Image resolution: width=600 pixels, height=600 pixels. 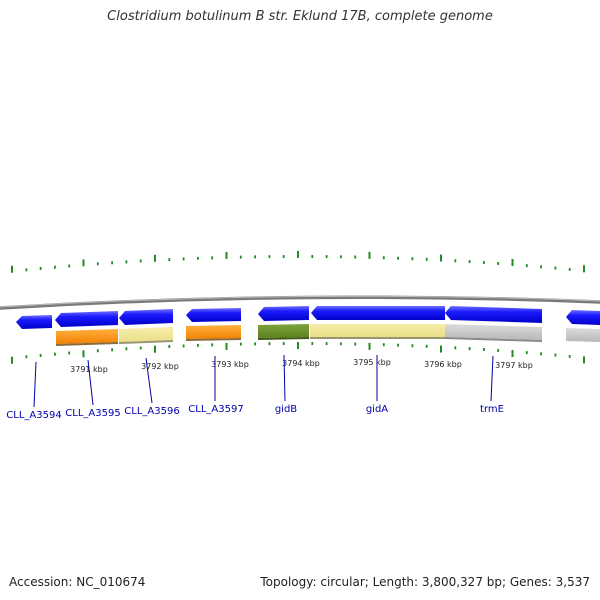 I want to click on block-CLL_A3596-shadow, so click(x=146, y=342).